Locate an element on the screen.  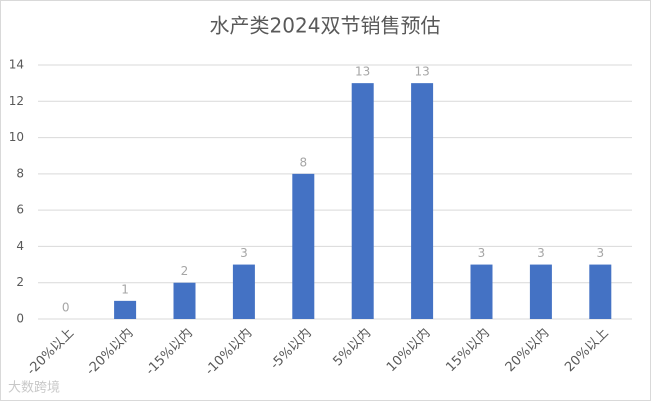
y-tick-label: 12 is located at coordinates (16, 101).